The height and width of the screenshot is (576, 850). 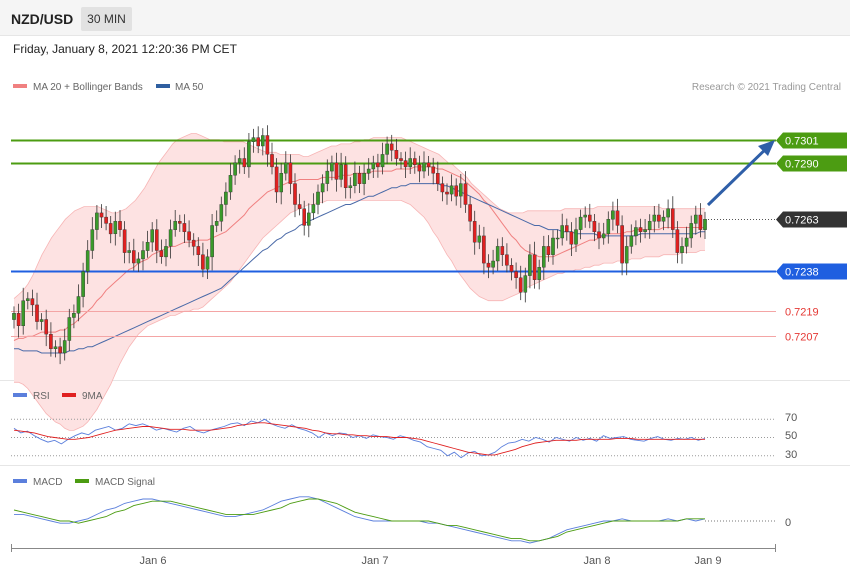 What do you see at coordinates (106, 19) in the screenshot?
I see `timeframe-button: 30 MIN` at bounding box center [106, 19].